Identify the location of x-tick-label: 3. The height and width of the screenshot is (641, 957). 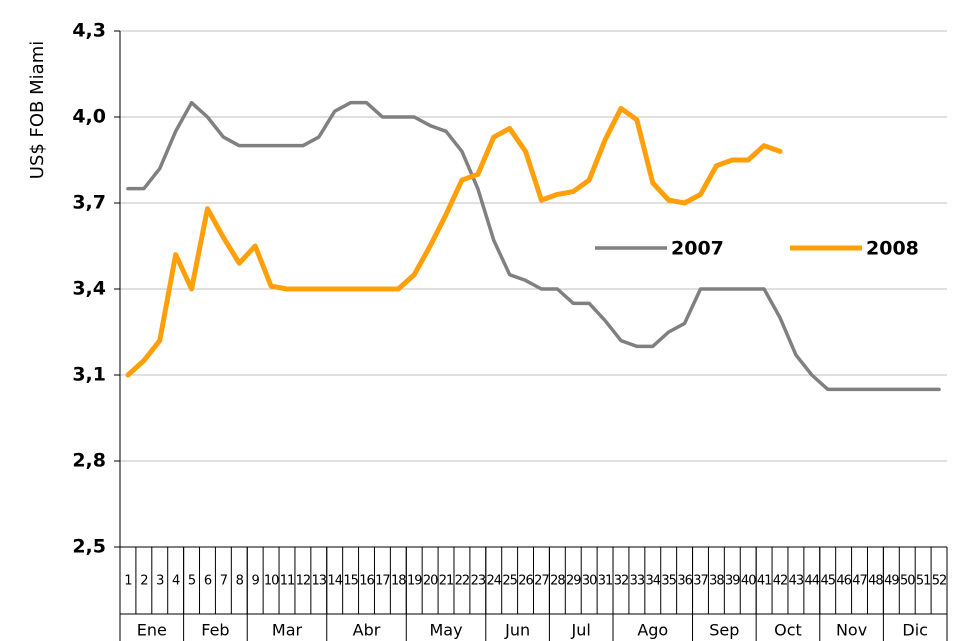
(160, 581).